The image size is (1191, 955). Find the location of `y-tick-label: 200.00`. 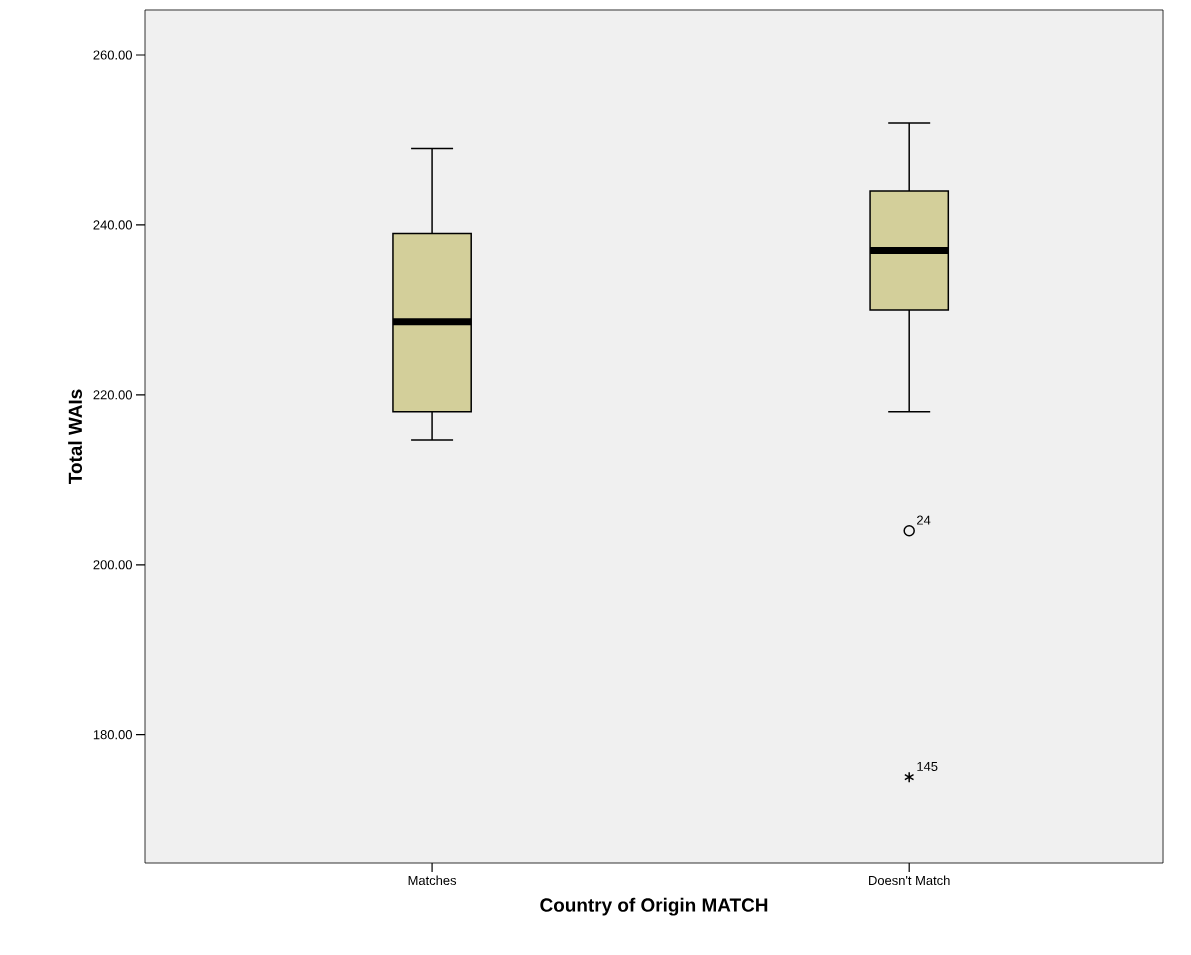

y-tick-label: 200.00 is located at coordinates (112, 565).